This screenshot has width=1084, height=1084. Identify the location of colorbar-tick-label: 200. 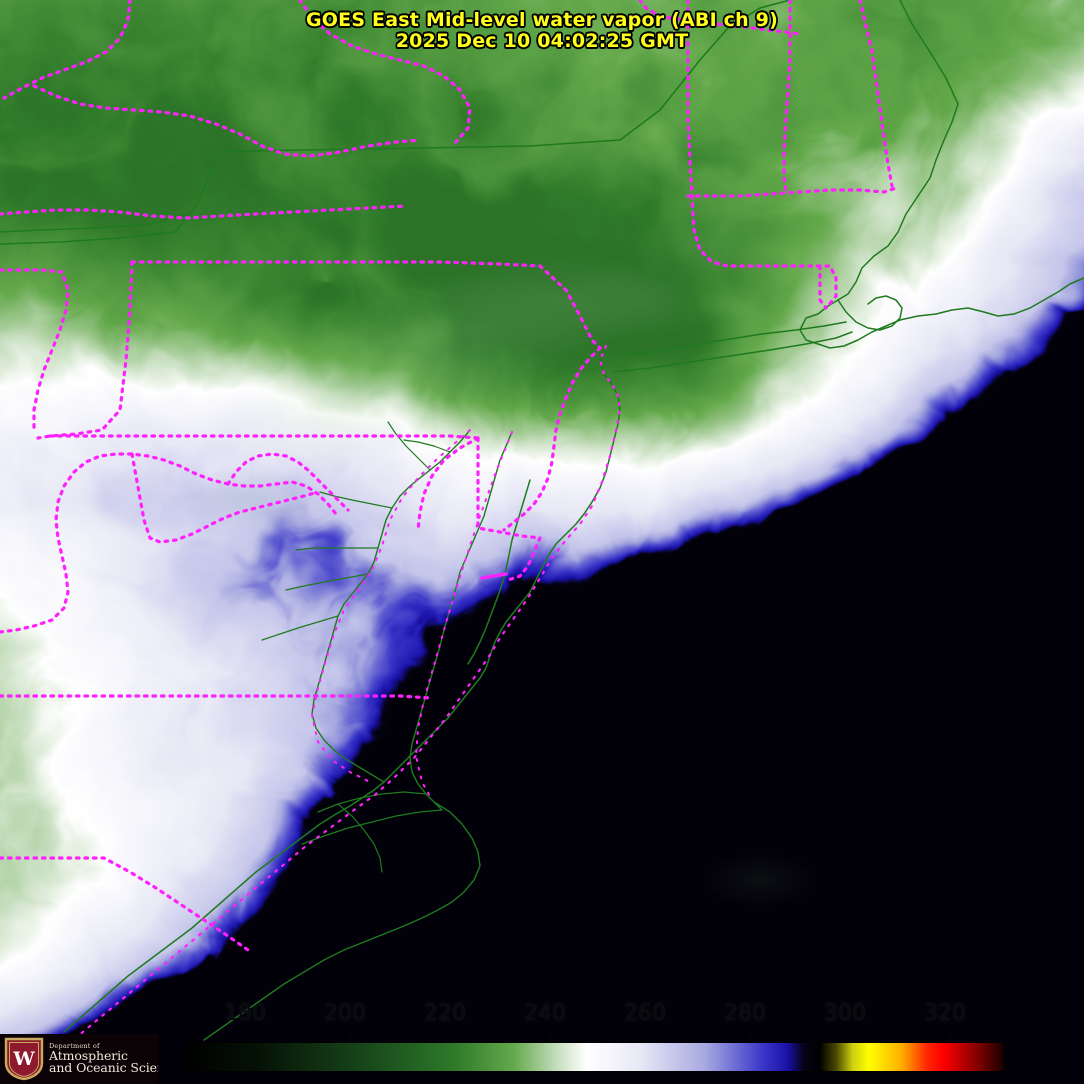
(345, 1013).